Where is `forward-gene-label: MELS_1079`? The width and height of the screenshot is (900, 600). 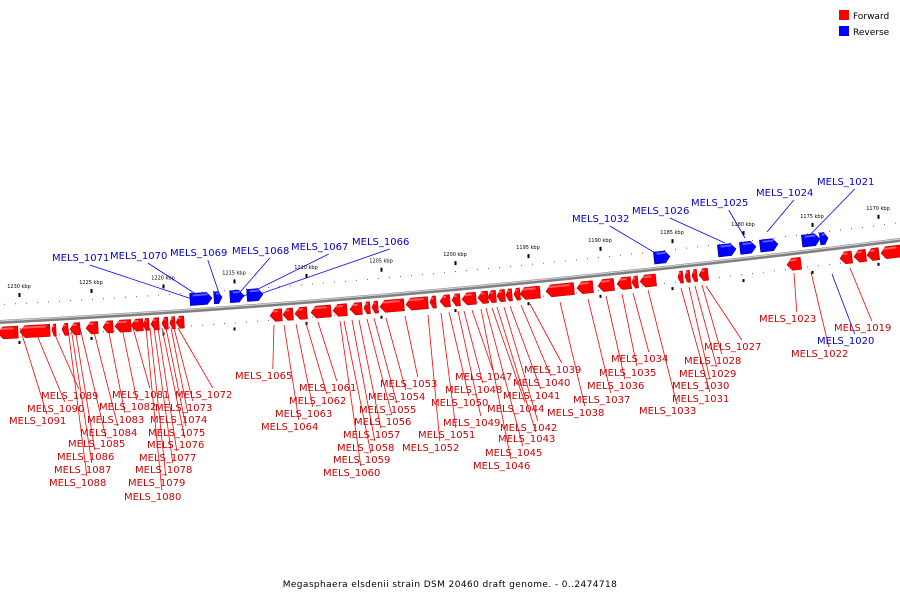
forward-gene-label: MELS_1079 is located at coordinates (156, 483).